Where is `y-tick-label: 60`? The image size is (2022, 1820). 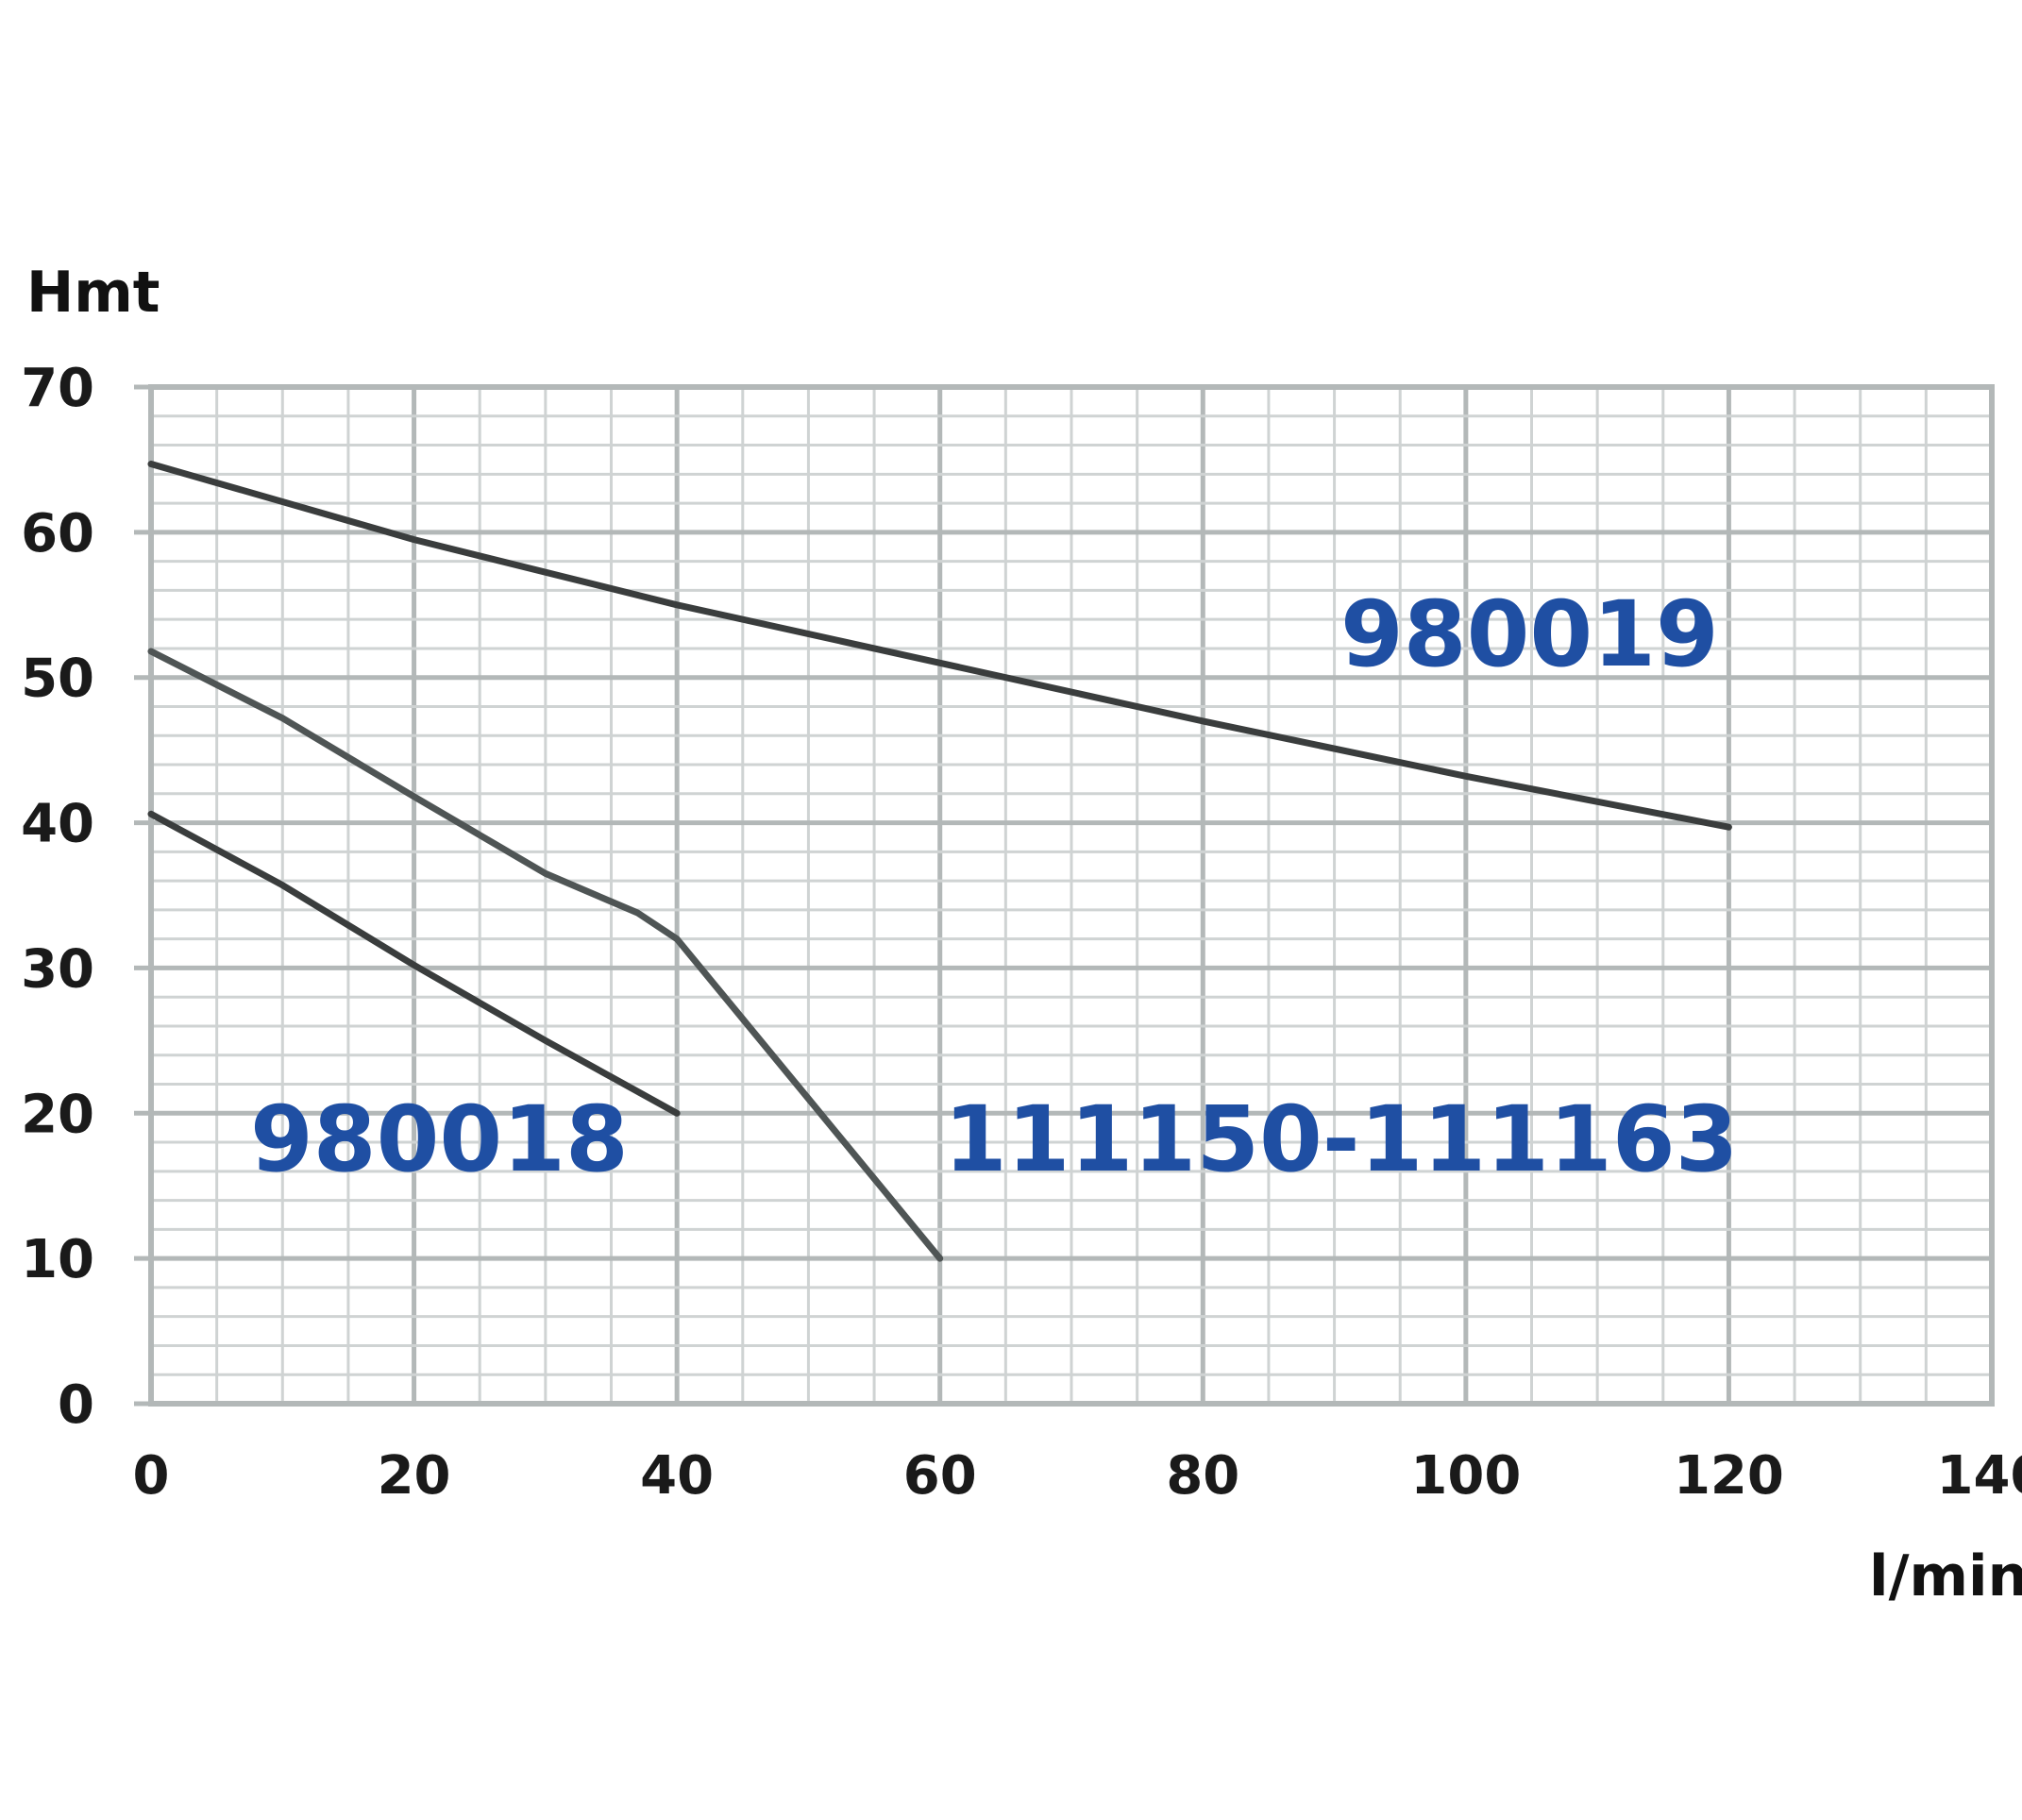
y-tick-label: 60 is located at coordinates (58, 534).